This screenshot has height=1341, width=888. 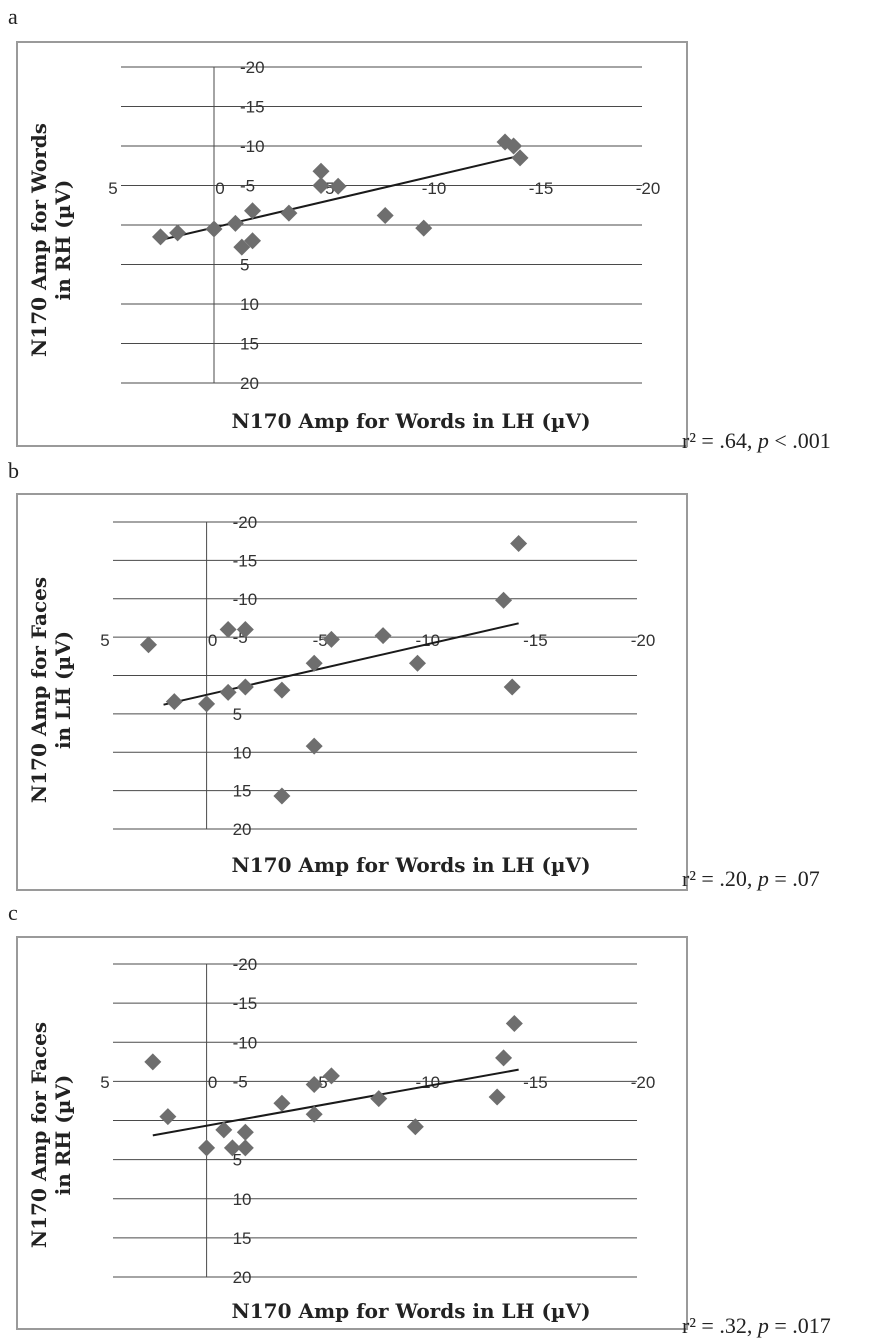 What do you see at coordinates (800, 1325) in the screenshot?
I see `stat-p-value: = .017` at bounding box center [800, 1325].